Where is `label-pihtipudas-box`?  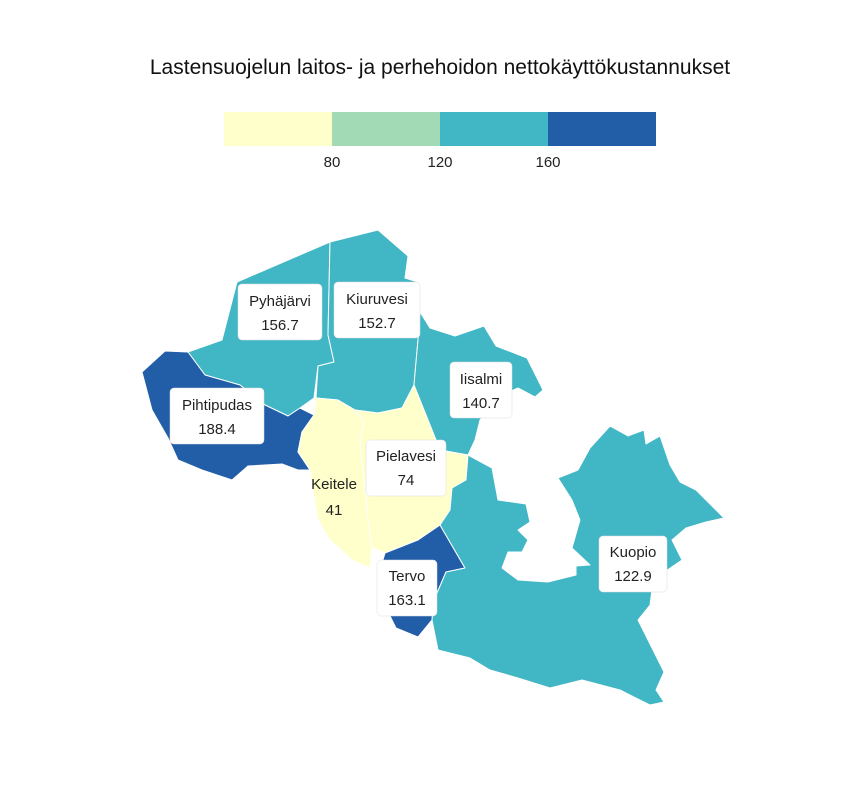
label-pihtipudas-box is located at coordinates (217, 416).